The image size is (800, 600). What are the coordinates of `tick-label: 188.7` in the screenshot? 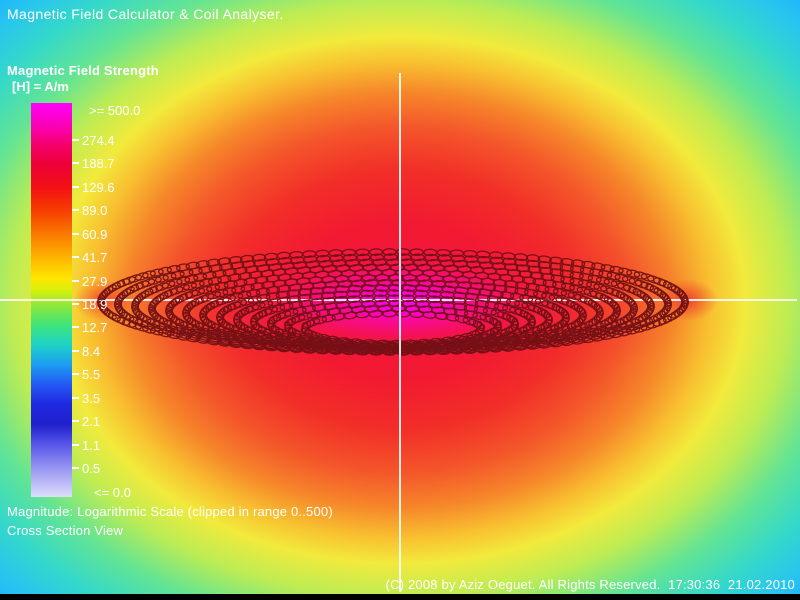 It's located at (98, 163).